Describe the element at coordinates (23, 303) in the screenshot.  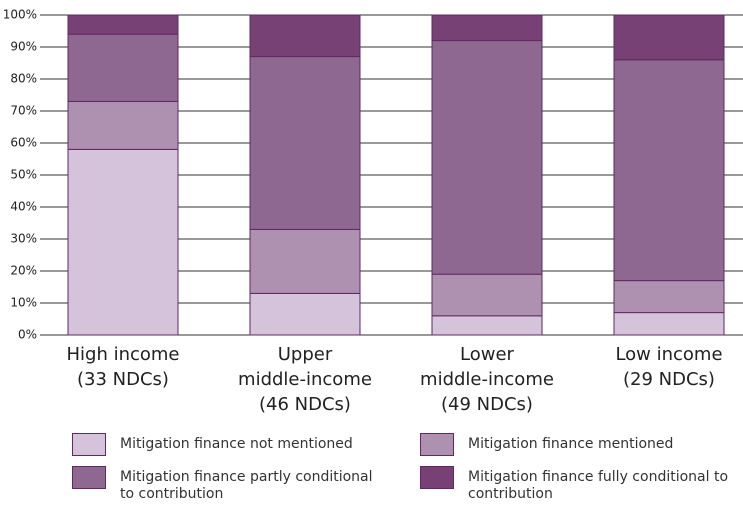
I see `y-tick-label: 10%` at that location.